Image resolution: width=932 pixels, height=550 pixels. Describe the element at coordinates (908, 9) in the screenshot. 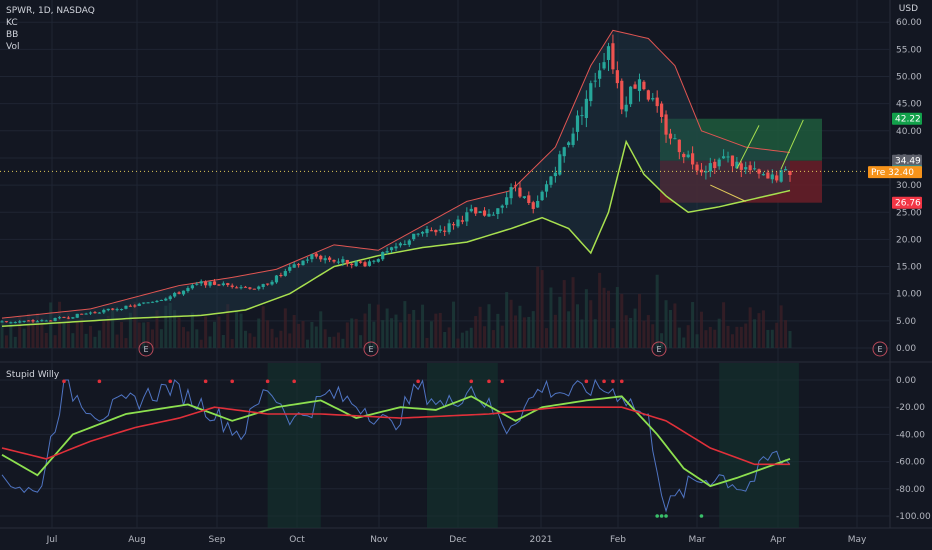

I see `currency-label: USD` at that location.